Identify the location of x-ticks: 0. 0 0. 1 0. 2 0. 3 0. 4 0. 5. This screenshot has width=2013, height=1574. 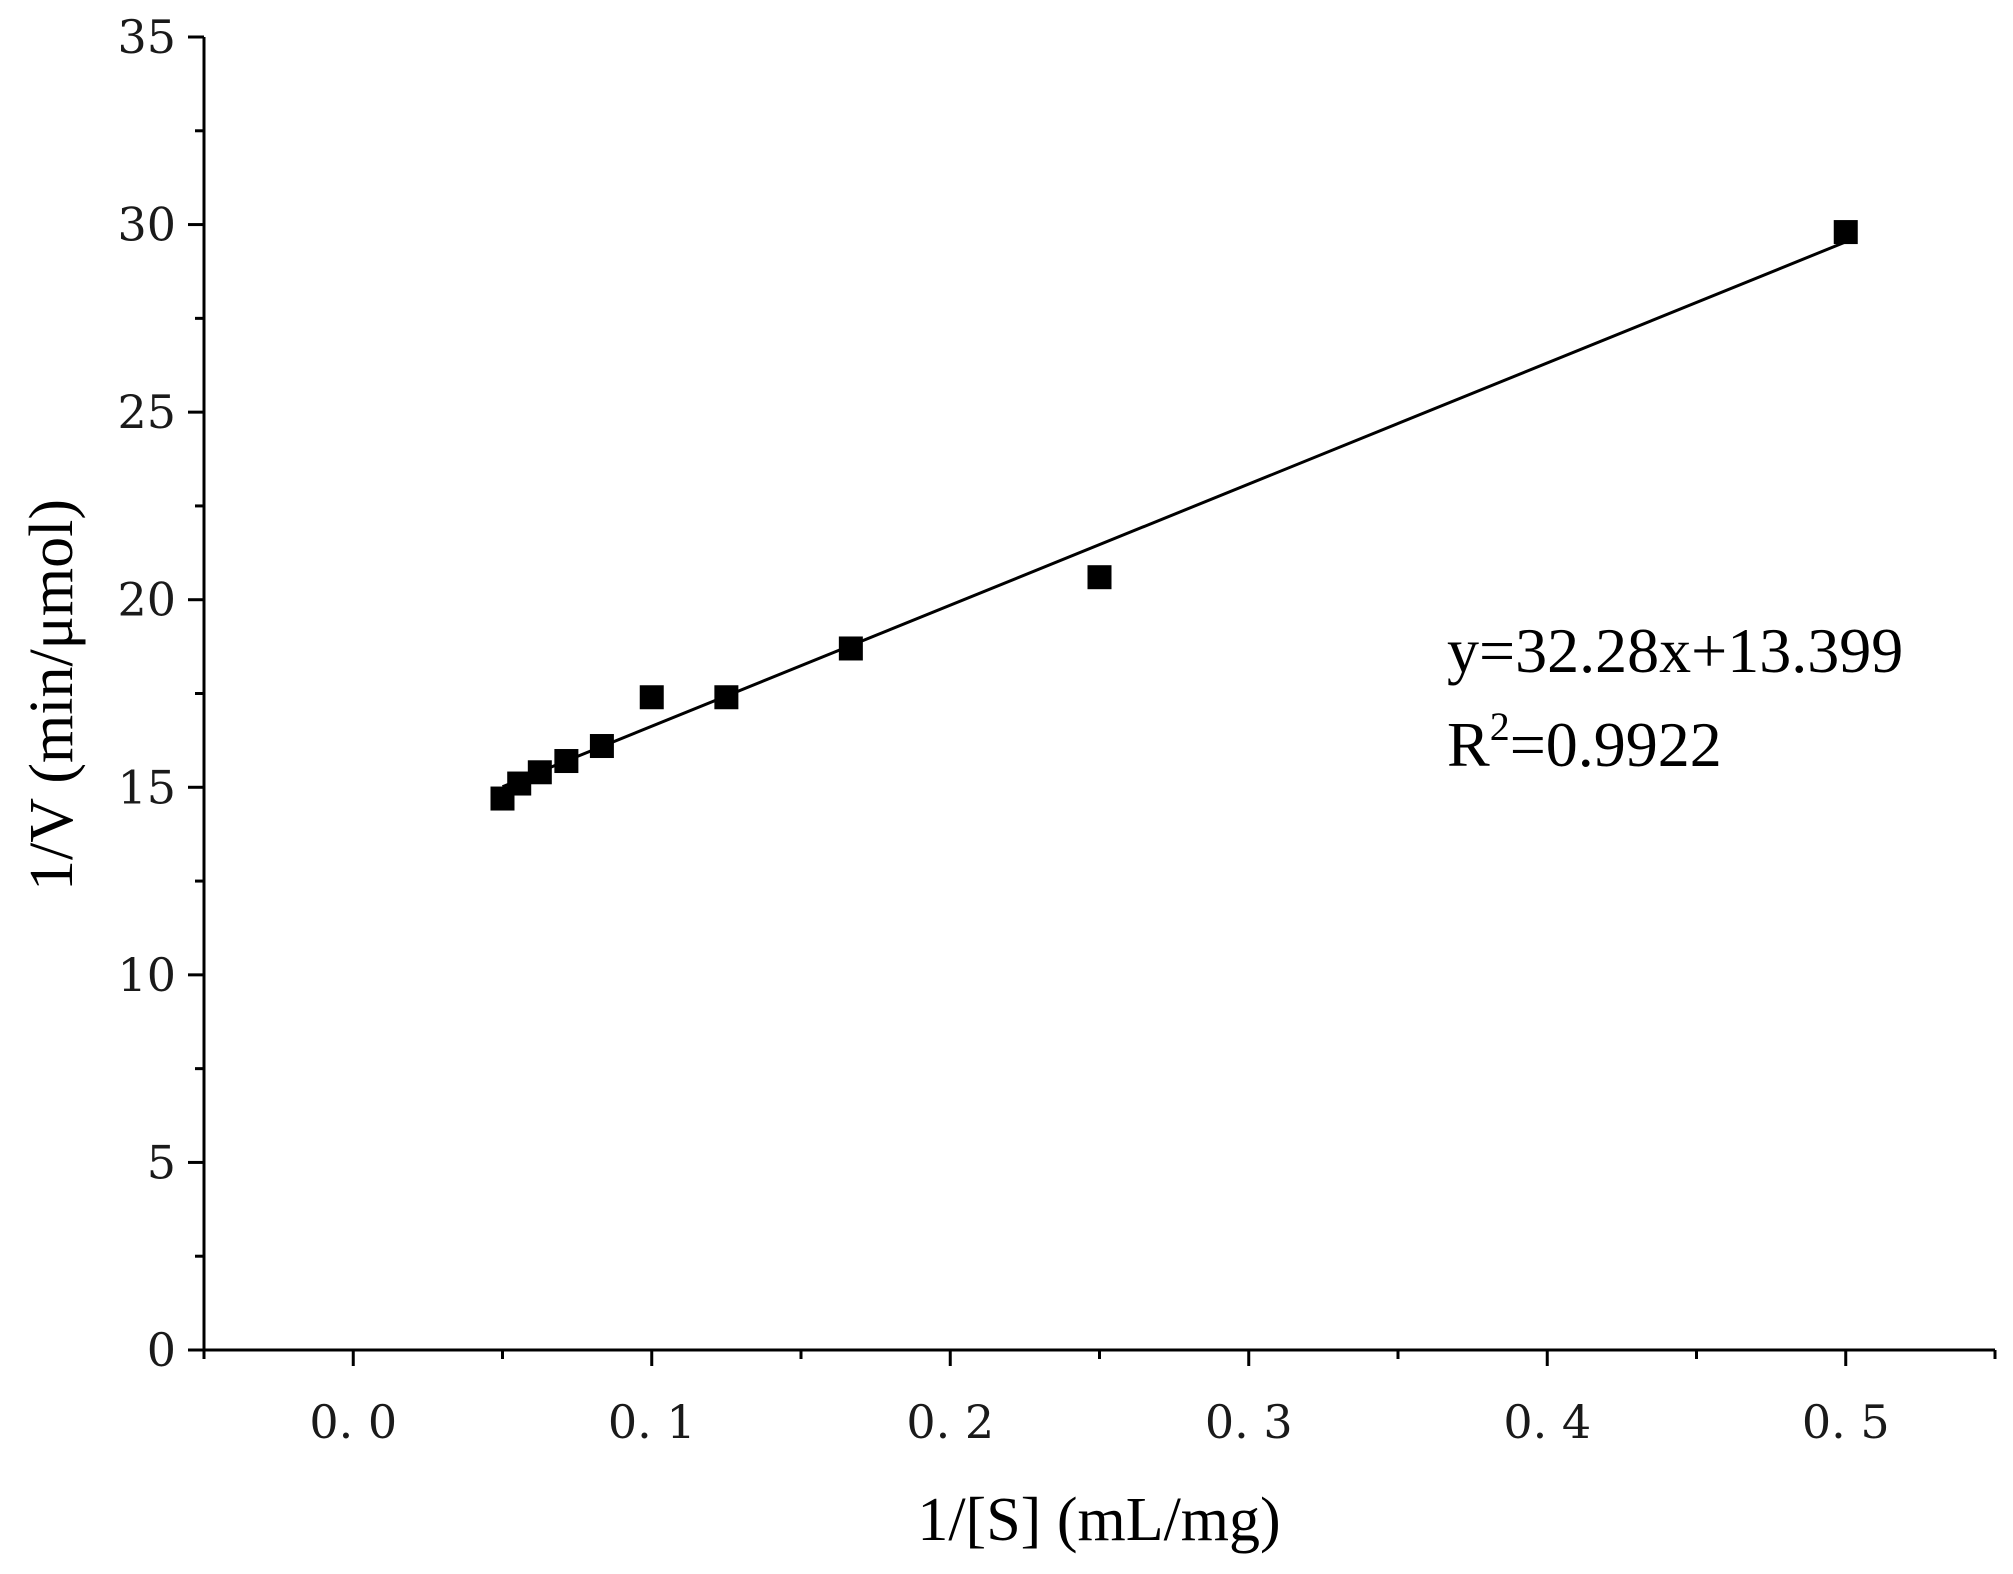
(1099, 1399).